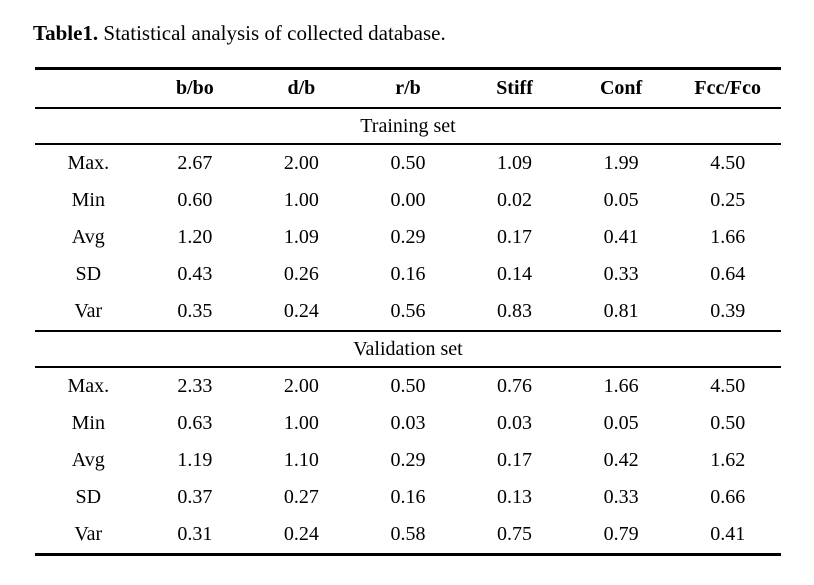 The image size is (814, 585). I want to click on value-cell: 2.33, so click(195, 386).